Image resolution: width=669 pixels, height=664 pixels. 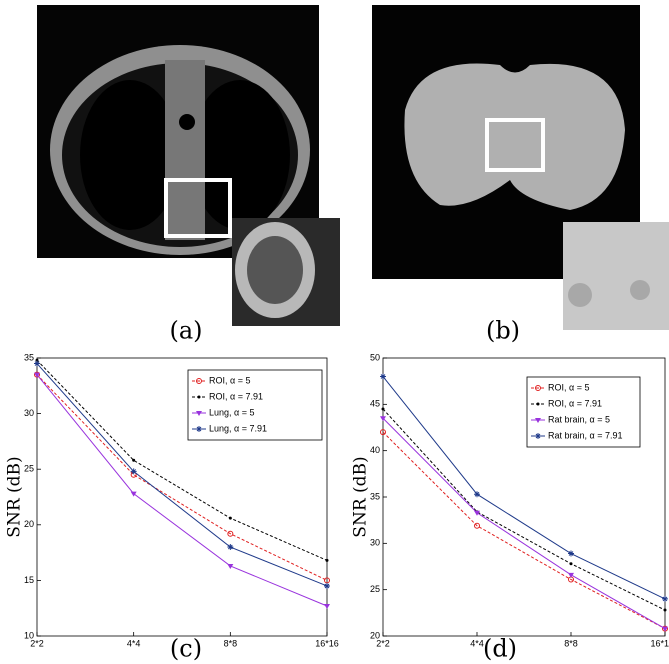 I want to click on chart-caption: (d), so click(x=500, y=649).